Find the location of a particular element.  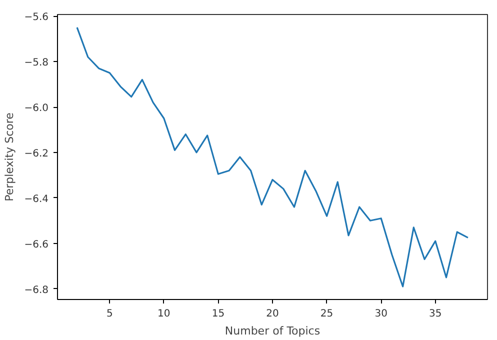

y-tick-label: −5.8 is located at coordinates (36, 63).